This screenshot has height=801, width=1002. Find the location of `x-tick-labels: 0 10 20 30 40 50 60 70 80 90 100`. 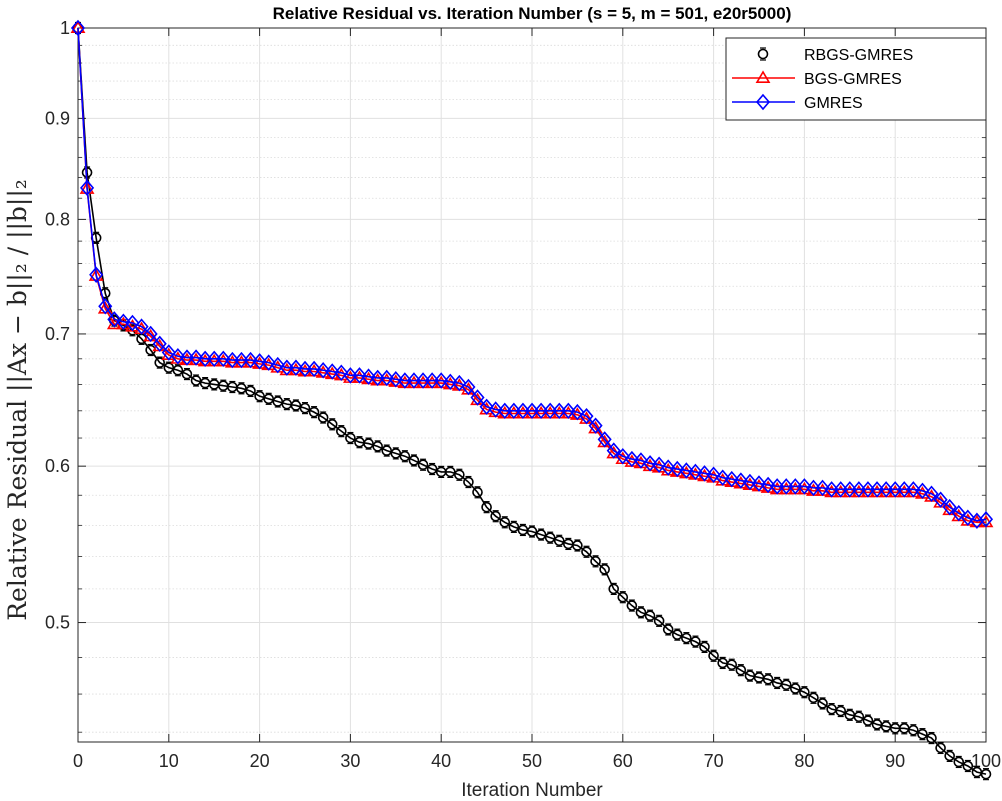

x-tick-labels: 0 10 20 30 40 50 60 70 80 90 100 is located at coordinates (537, 761).